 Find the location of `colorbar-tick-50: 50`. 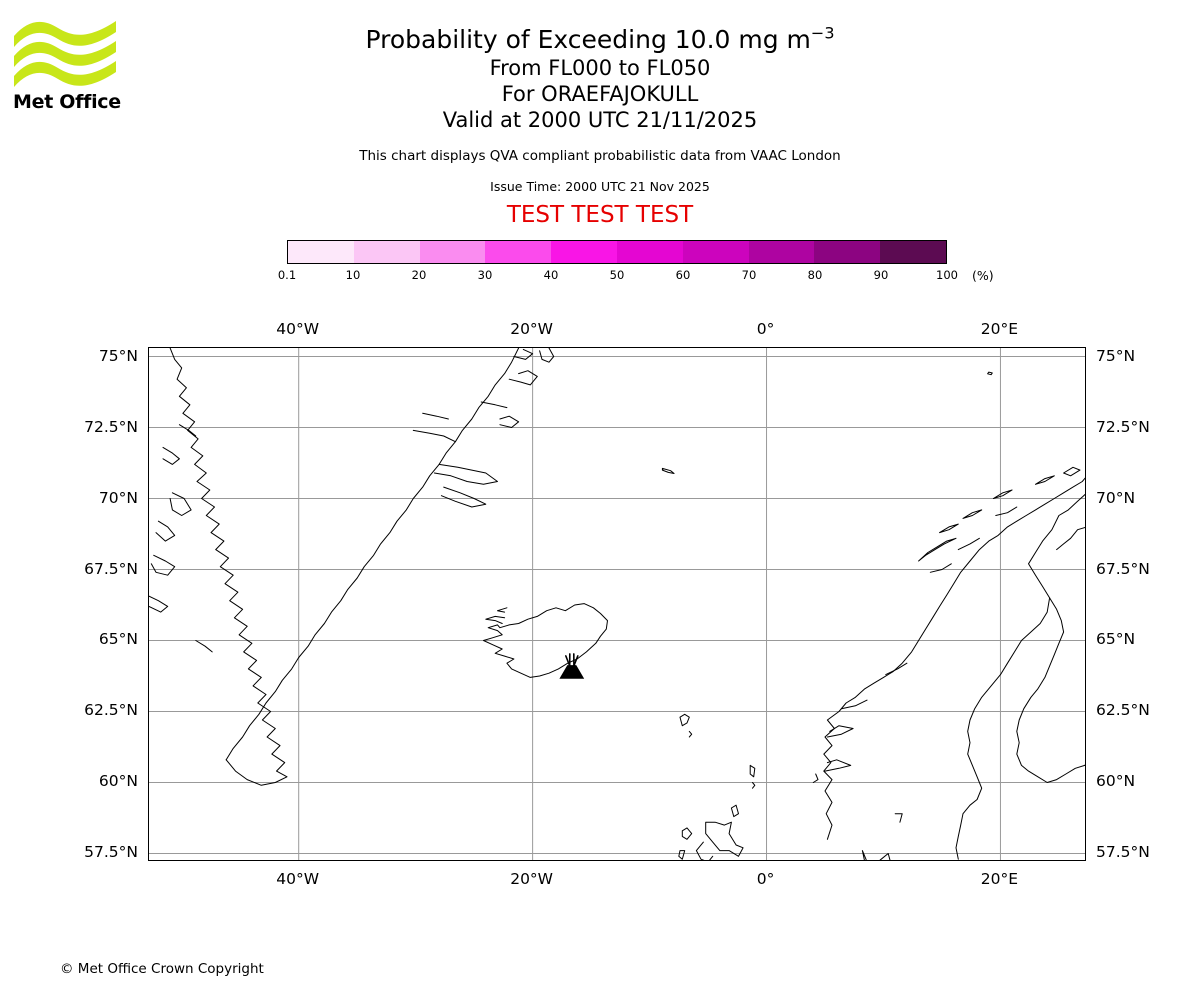

colorbar-tick-50: 50 is located at coordinates (617, 275).